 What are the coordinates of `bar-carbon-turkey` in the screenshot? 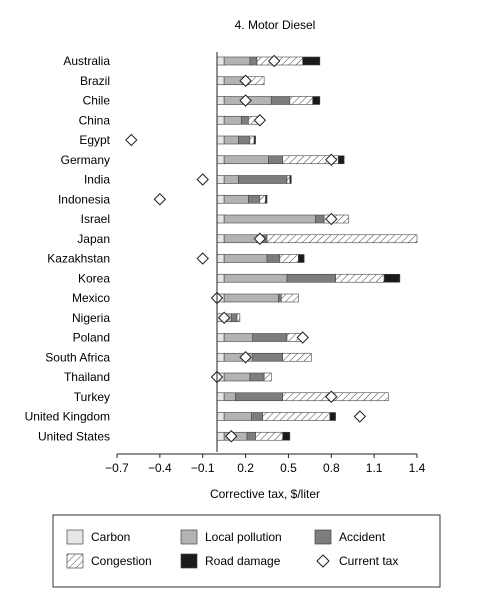 It's located at (220, 397).